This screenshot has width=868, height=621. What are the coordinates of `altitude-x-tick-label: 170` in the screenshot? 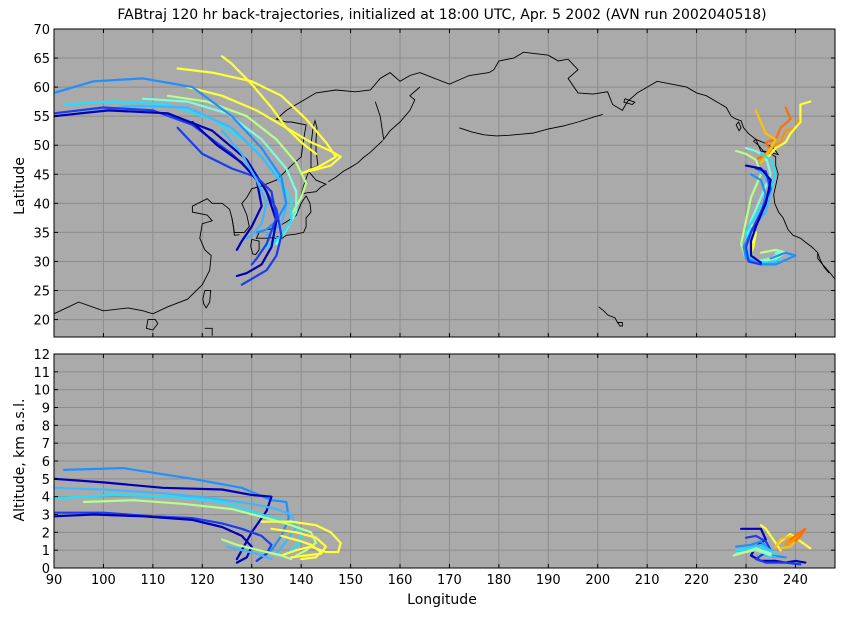 It's located at (449, 580).